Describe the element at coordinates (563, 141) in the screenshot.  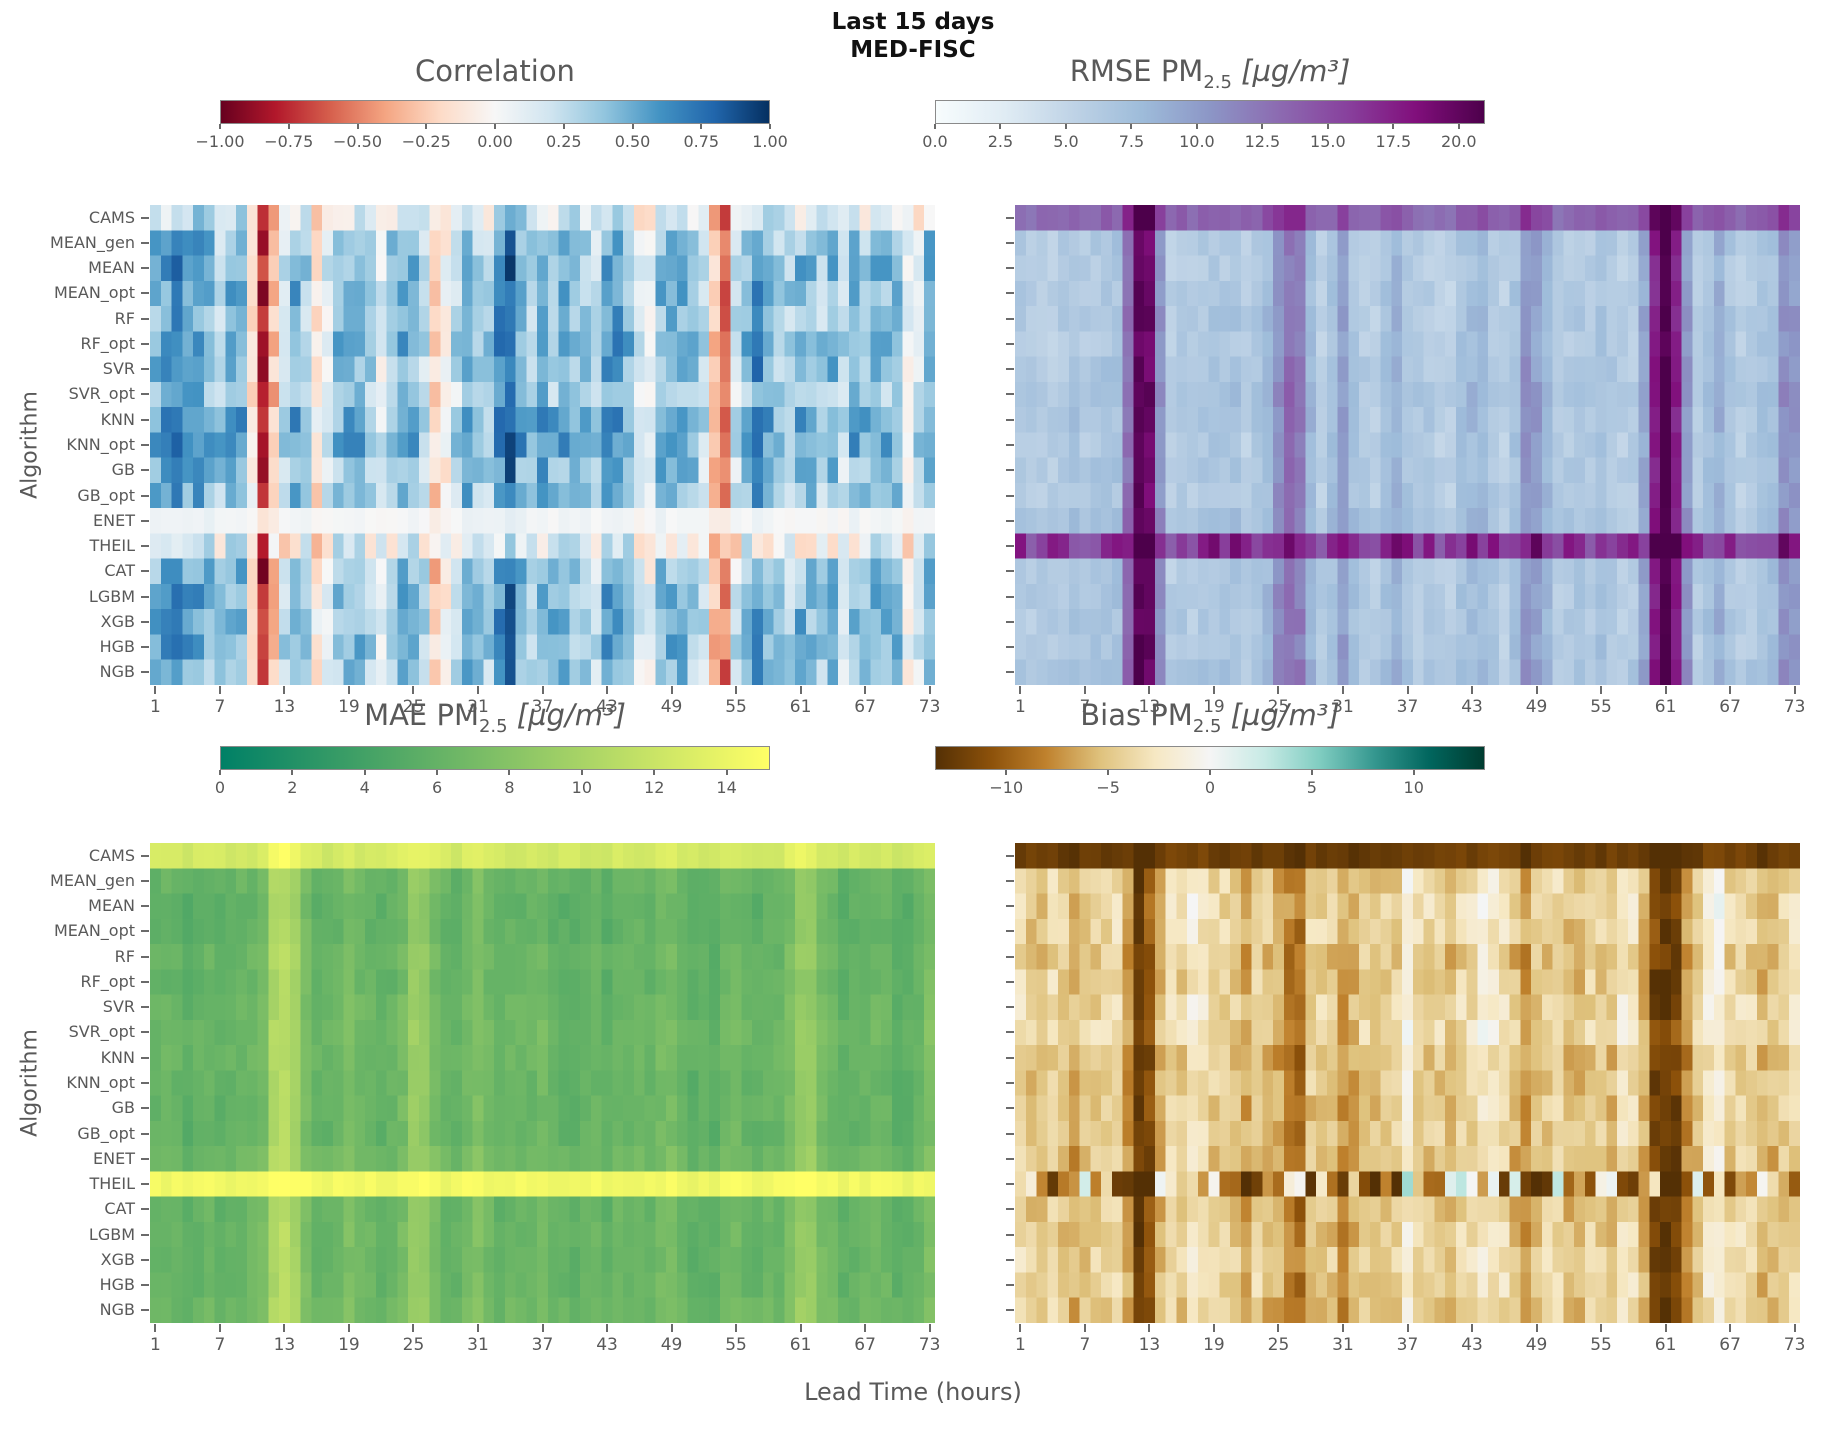
I see `colorbar-tick-label: 0.25` at that location.